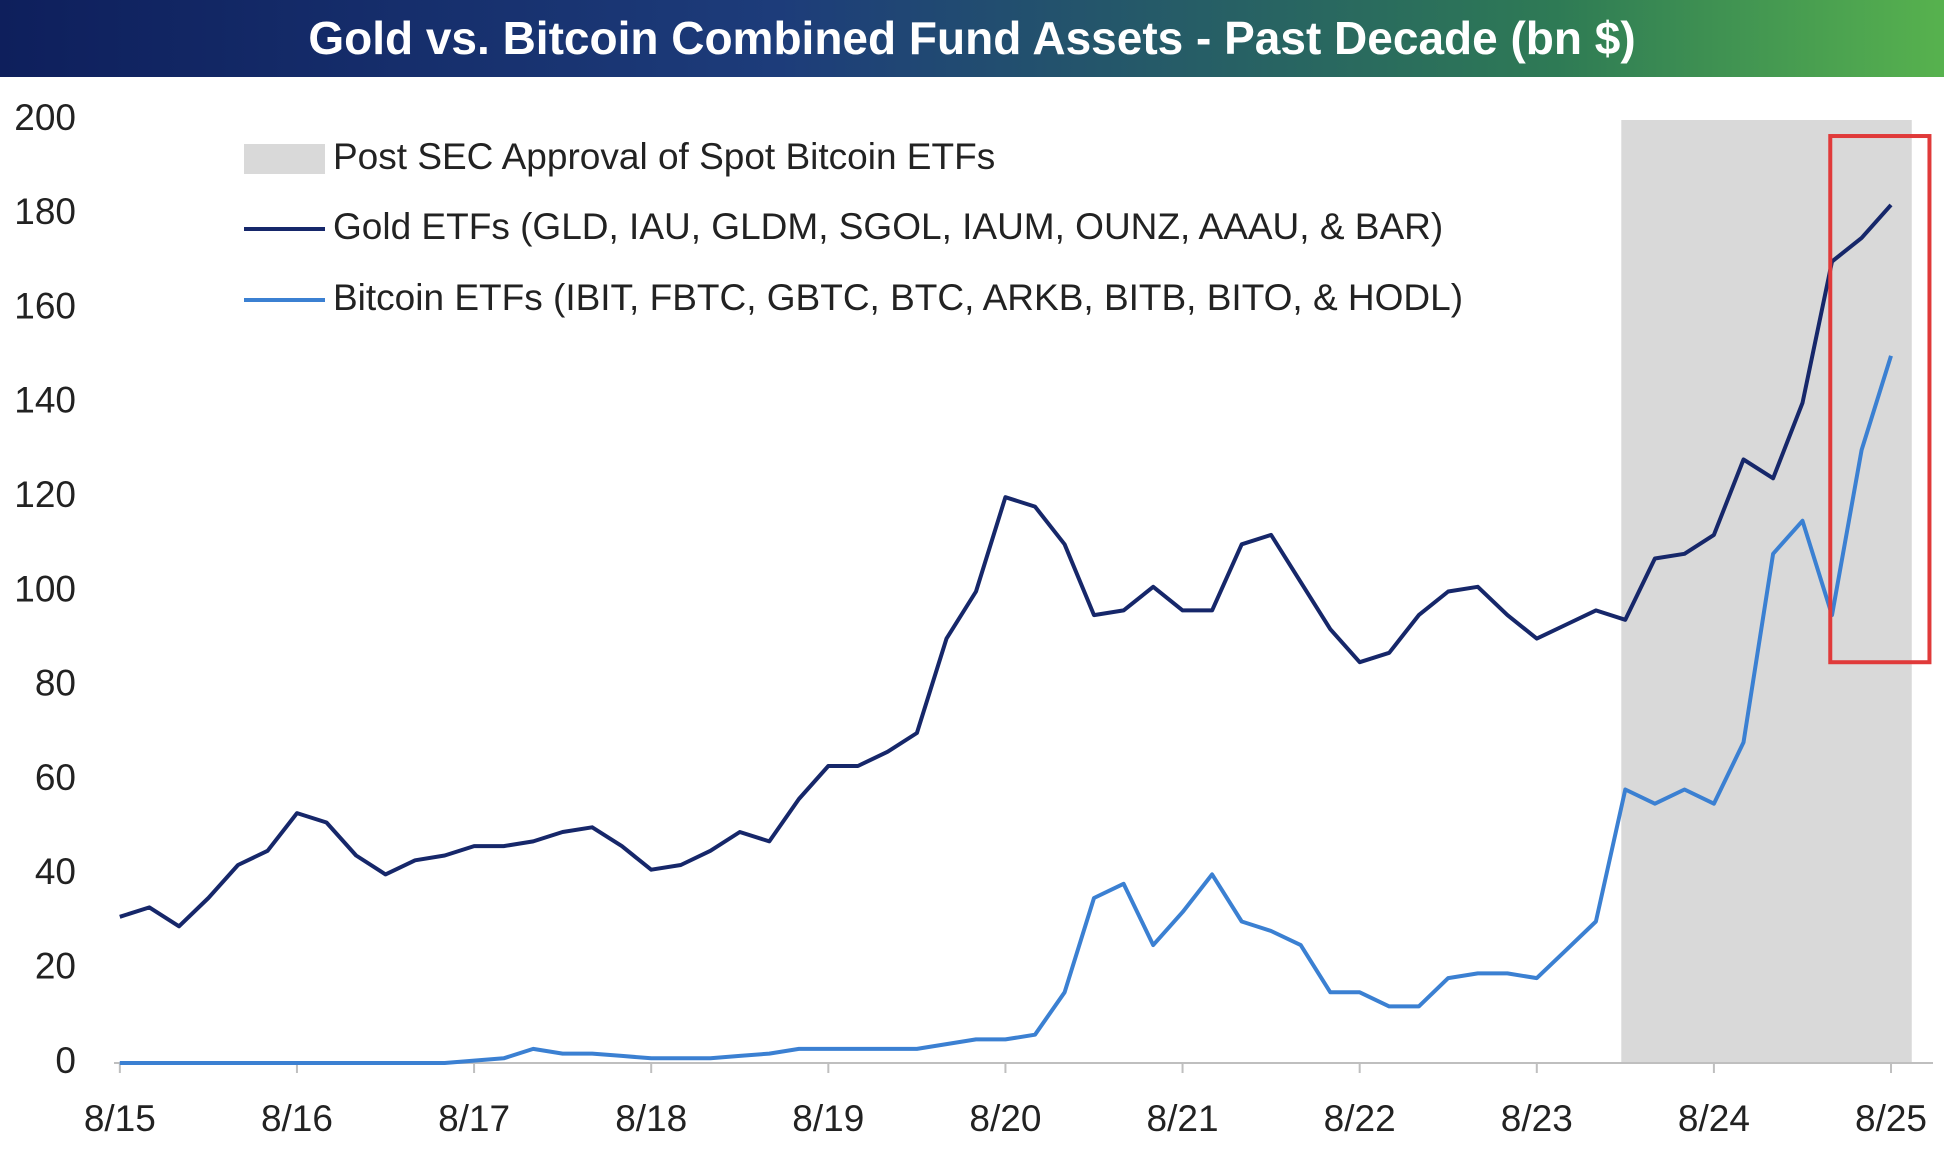 This screenshot has width=1944, height=1164. What do you see at coordinates (65, 1060) in the screenshot?
I see `y-tick-label: 0` at bounding box center [65, 1060].